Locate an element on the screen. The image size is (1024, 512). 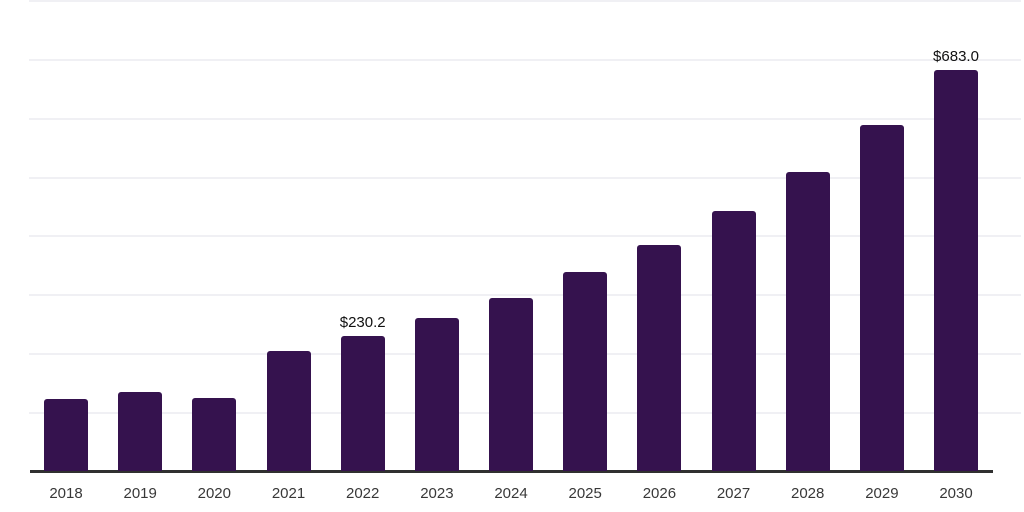
x-tick-2022: 2022 is located at coordinates (363, 493).